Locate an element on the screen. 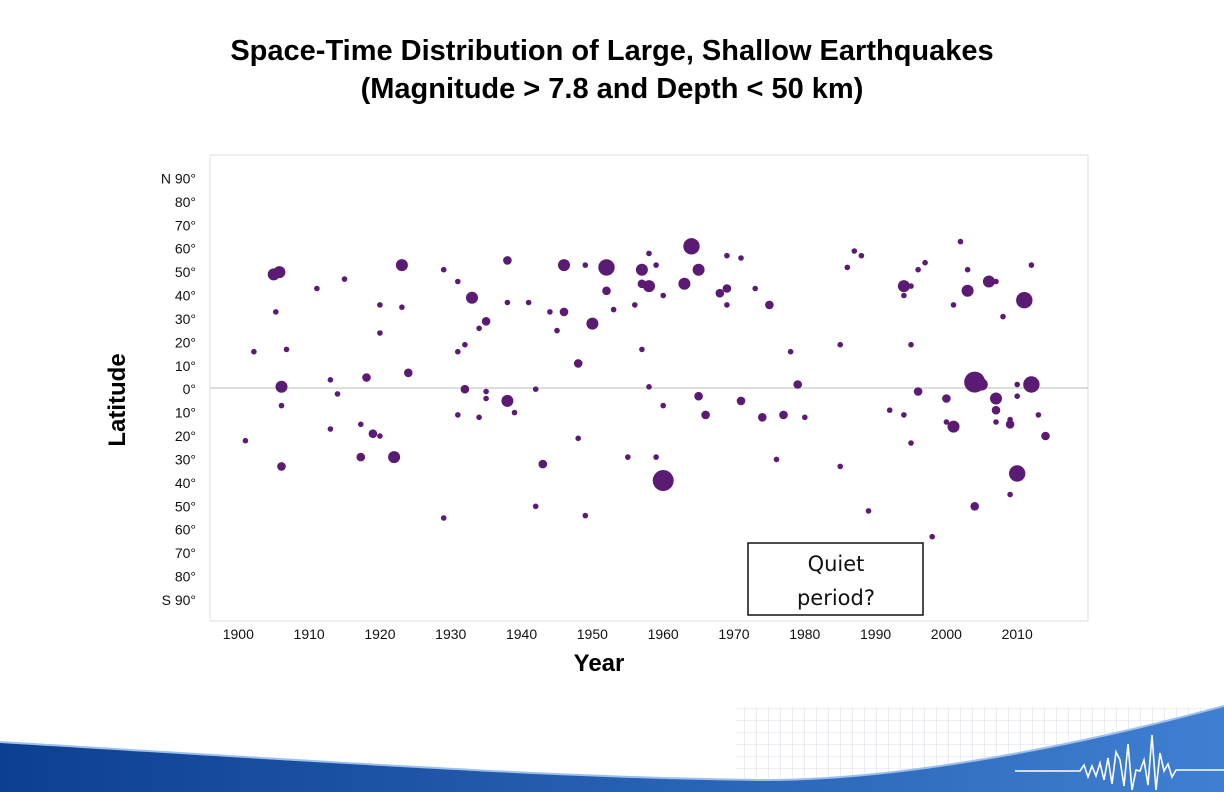  x-tick-label: 1930 is located at coordinates (450, 634).